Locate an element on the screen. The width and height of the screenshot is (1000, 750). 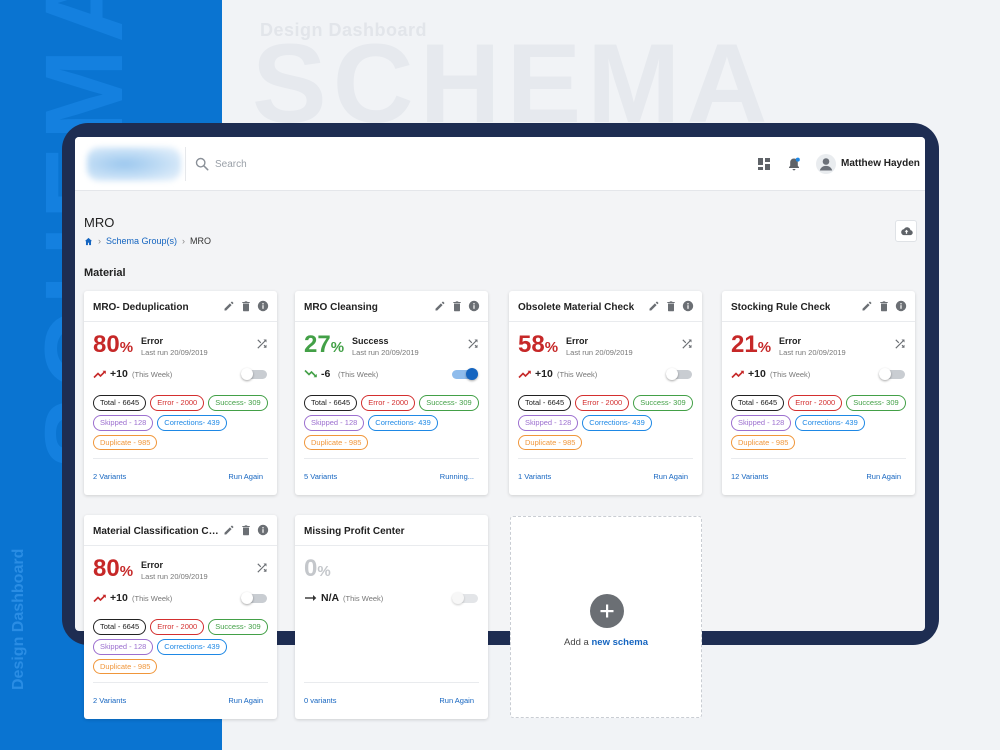
variants-link: 5 Variants is located at coordinates (321, 476).